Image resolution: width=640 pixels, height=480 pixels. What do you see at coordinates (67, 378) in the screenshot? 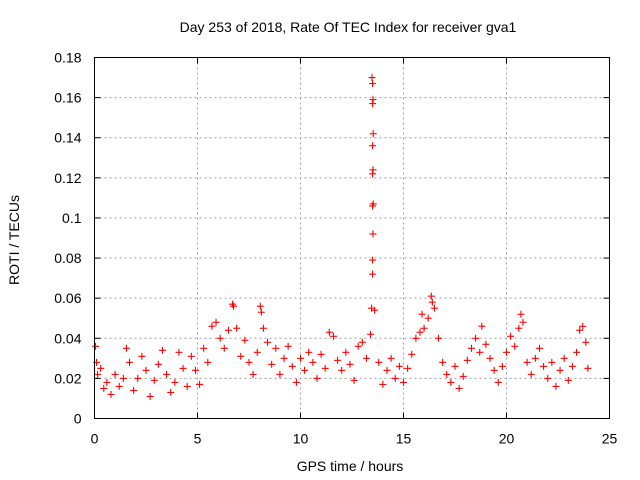
I see `y-tick-label: 0.02` at bounding box center [67, 378].